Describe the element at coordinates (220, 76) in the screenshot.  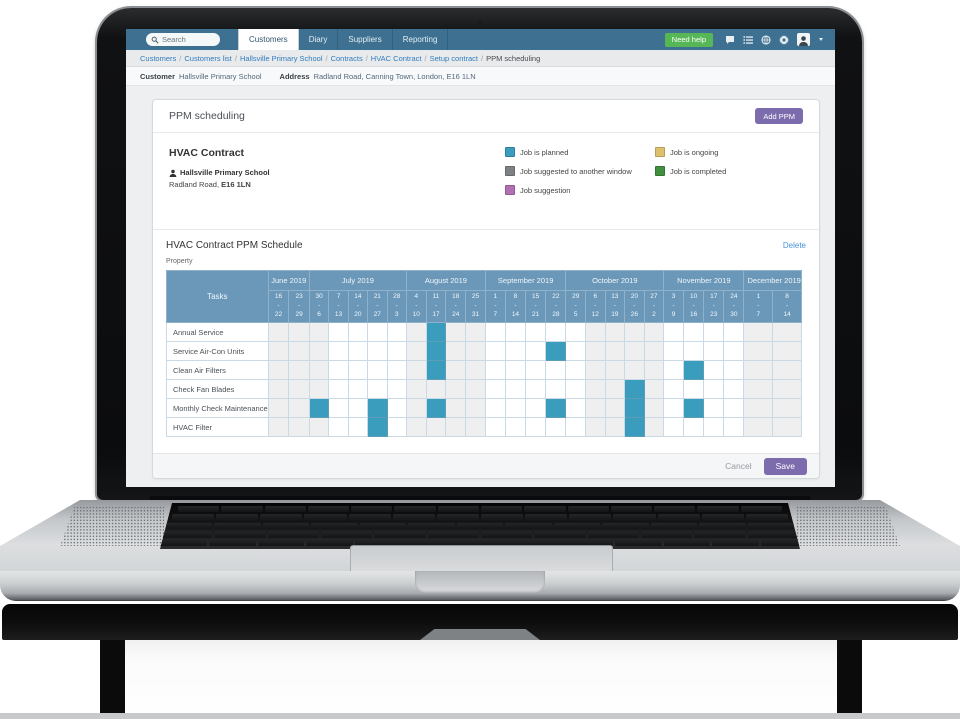
I see `customer-value-link: Hallsville Primary School` at that location.